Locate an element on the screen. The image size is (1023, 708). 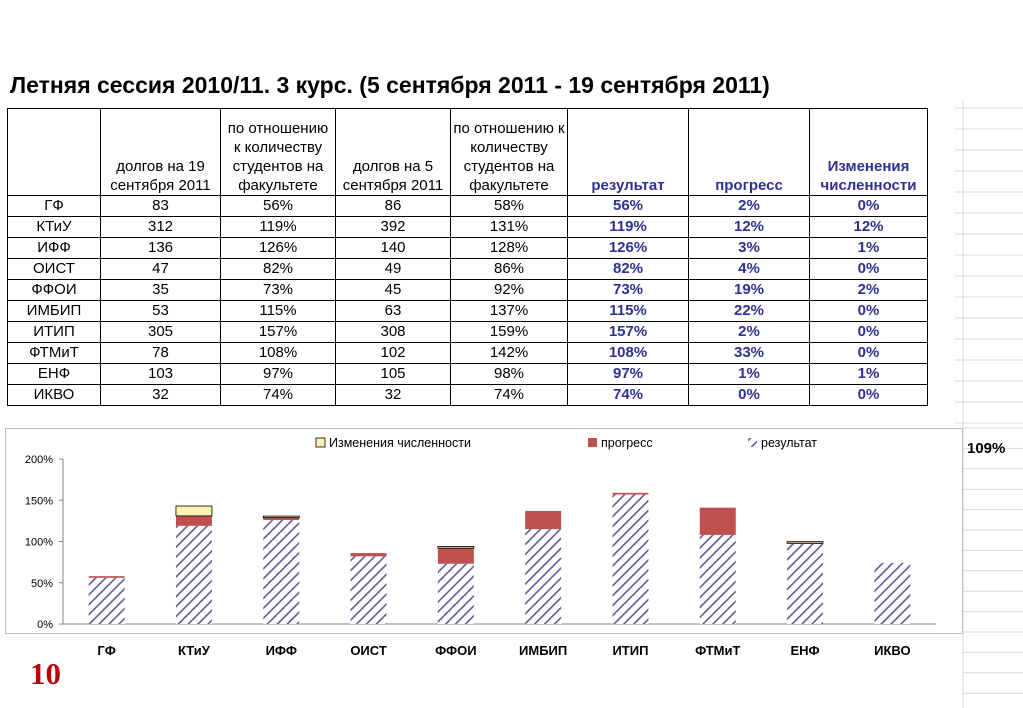
table-cell: 35 is located at coordinates (160, 290).